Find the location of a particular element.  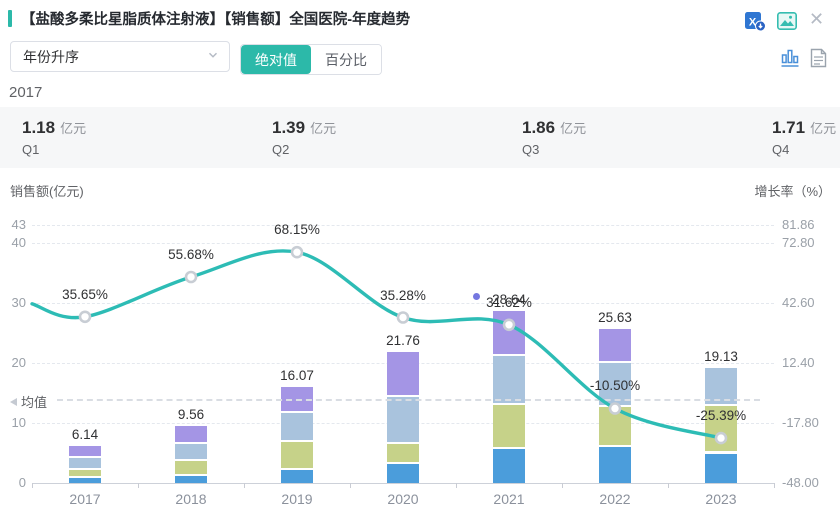

quarter-summary-strip: 1.18 亿元 Q1 1.39 亿元 Q2 1.86 亿元 Q3 1.71 亿元 Q4 is located at coordinates (420, 137).